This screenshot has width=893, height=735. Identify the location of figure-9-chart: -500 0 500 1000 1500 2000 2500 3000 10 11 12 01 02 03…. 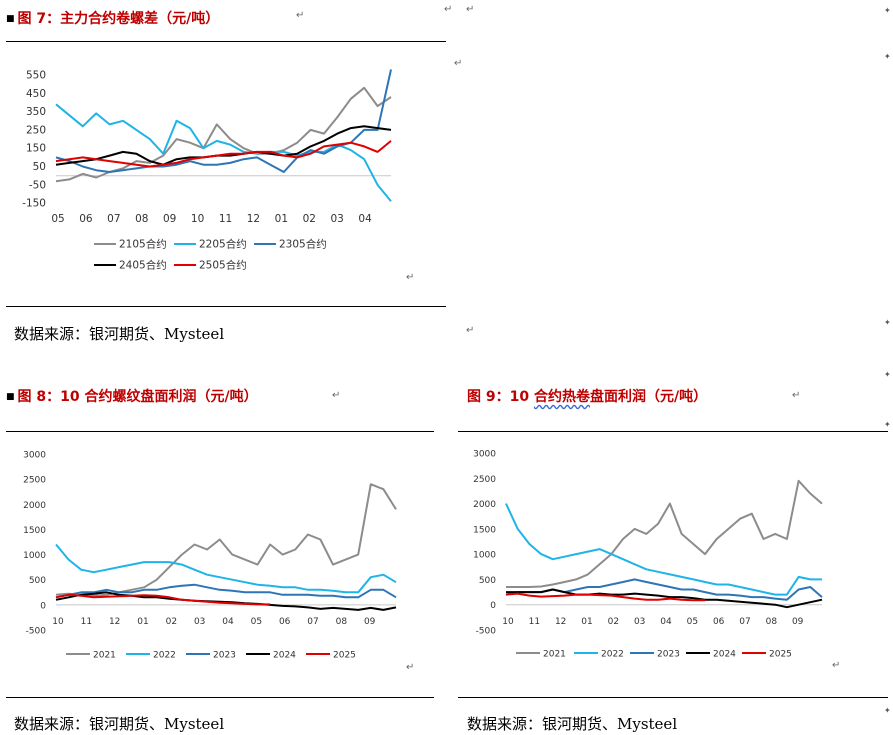
(648, 555).